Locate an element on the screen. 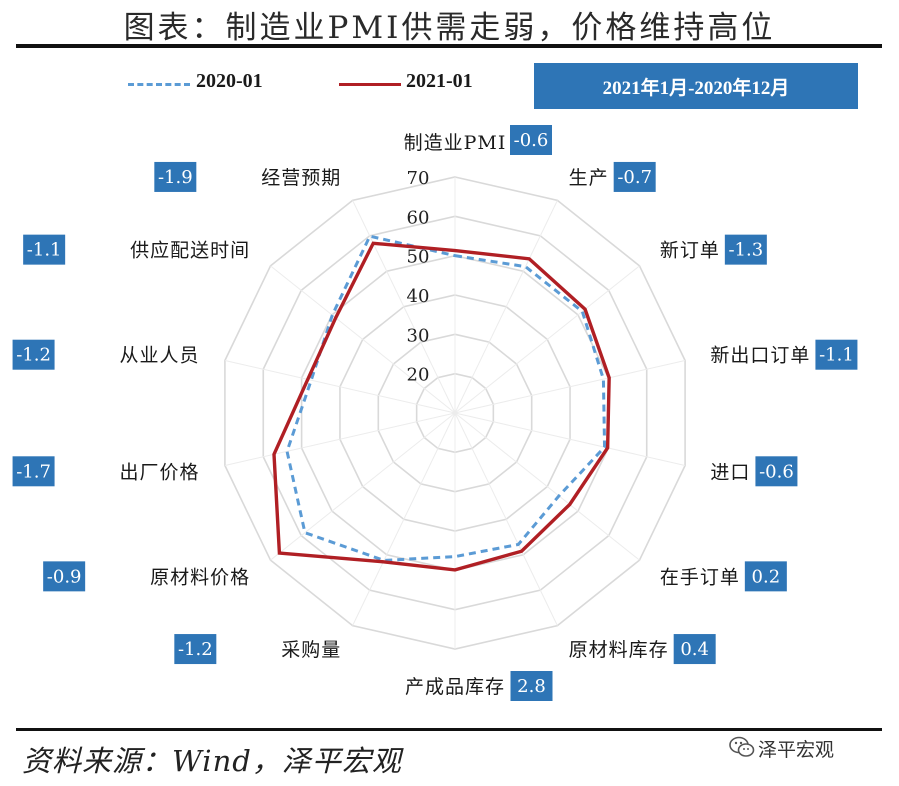 The image size is (899, 786). radial-tick-label: 20 is located at coordinates (418, 375).